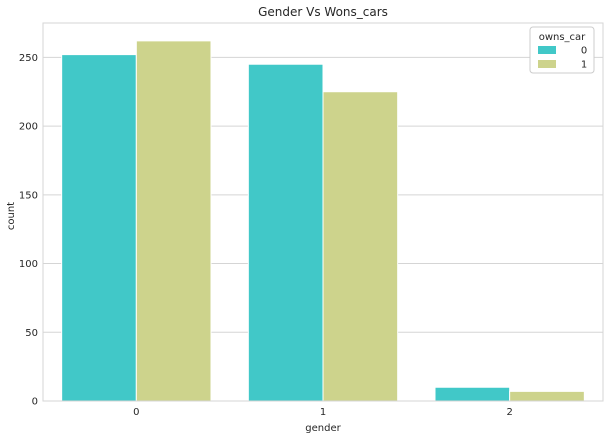  What do you see at coordinates (323, 12) in the screenshot?
I see `chart-title: Gender Vs Wons_cars` at bounding box center [323, 12].